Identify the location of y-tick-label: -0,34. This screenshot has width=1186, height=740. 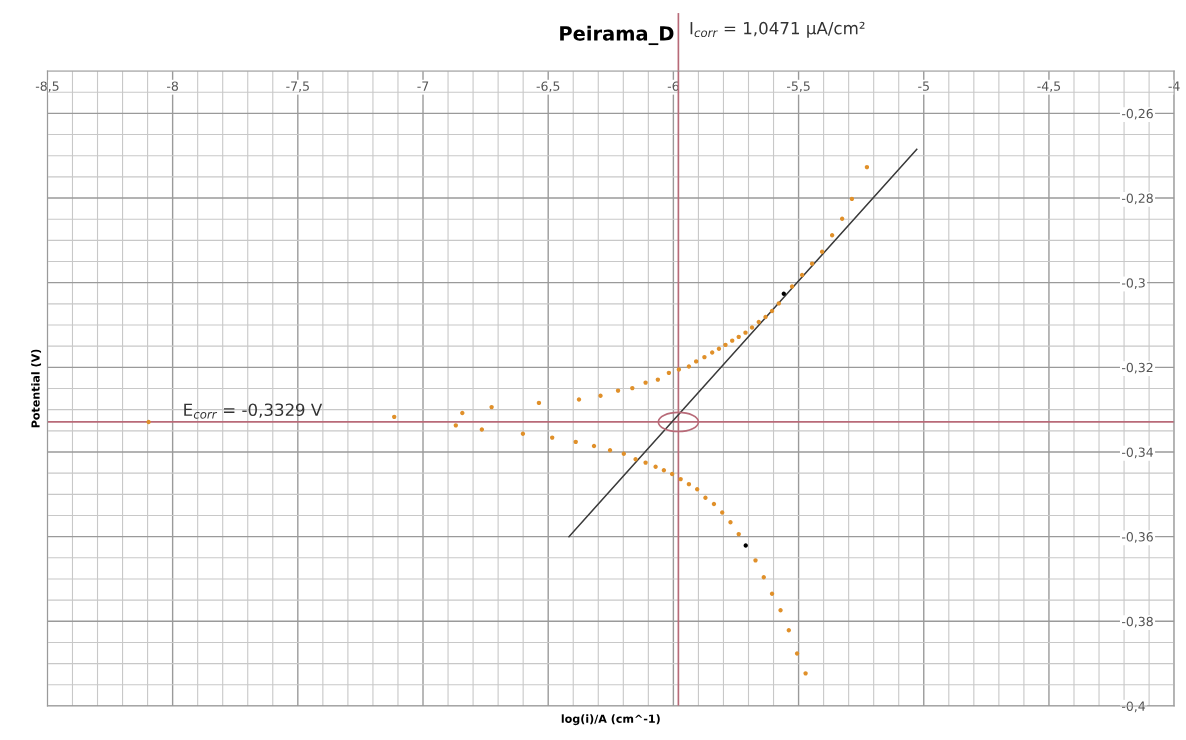
(1137, 453).